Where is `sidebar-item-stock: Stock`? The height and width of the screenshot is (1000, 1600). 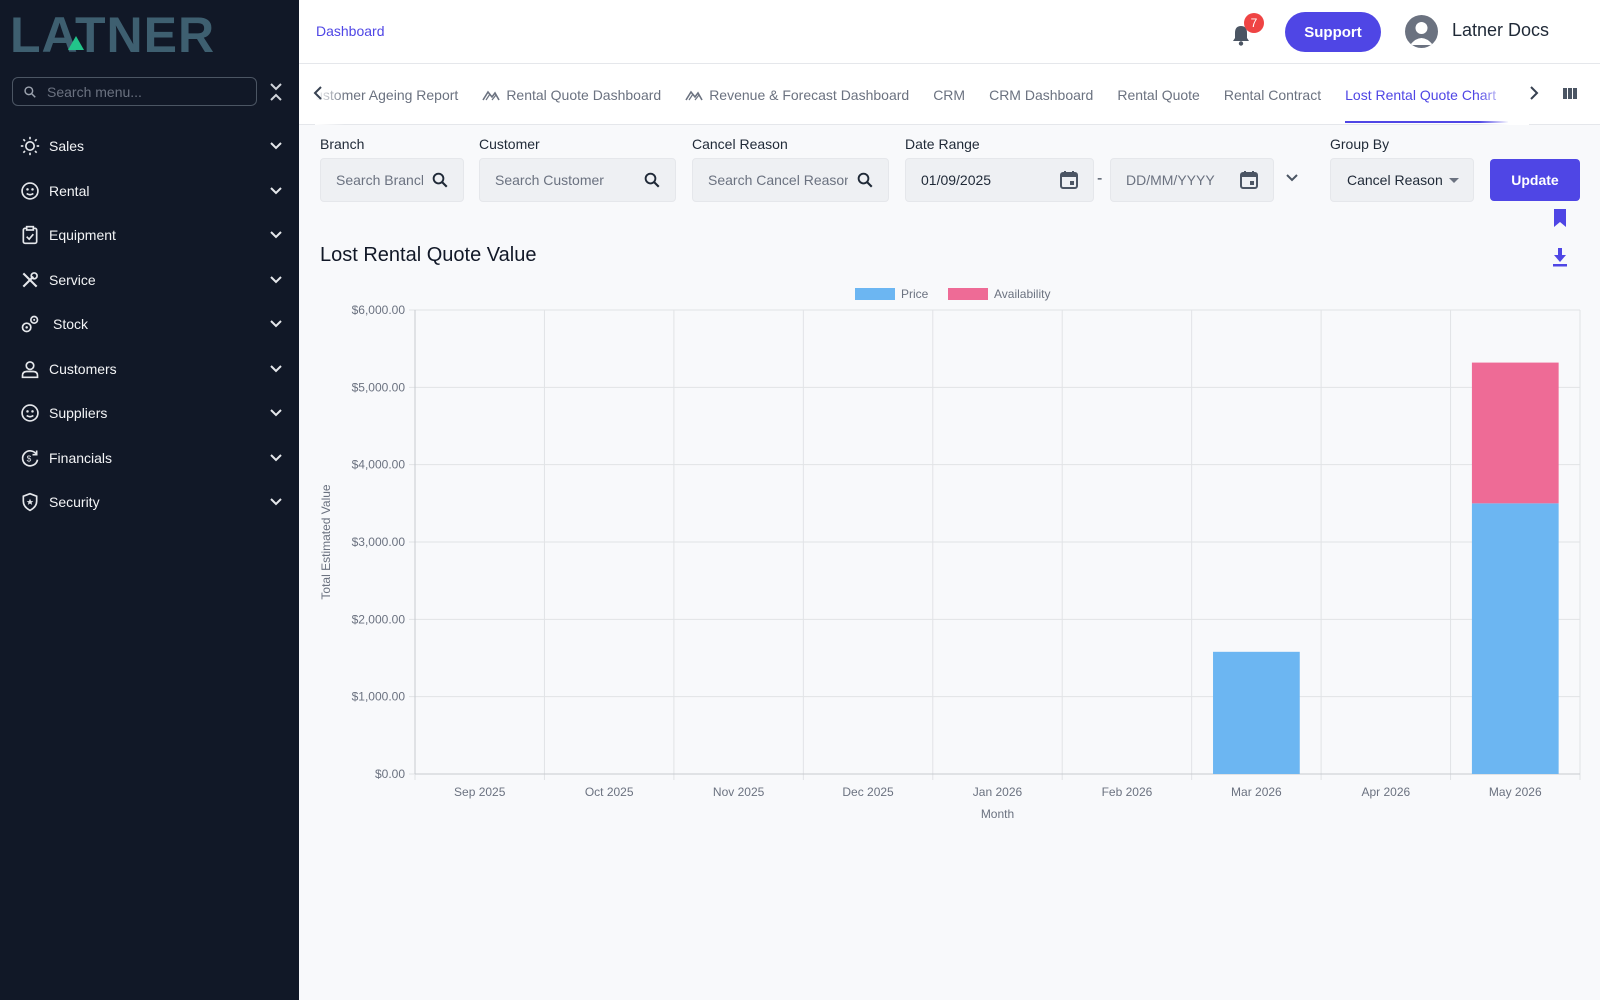 sidebar-item-stock: Stock is located at coordinates (149, 324).